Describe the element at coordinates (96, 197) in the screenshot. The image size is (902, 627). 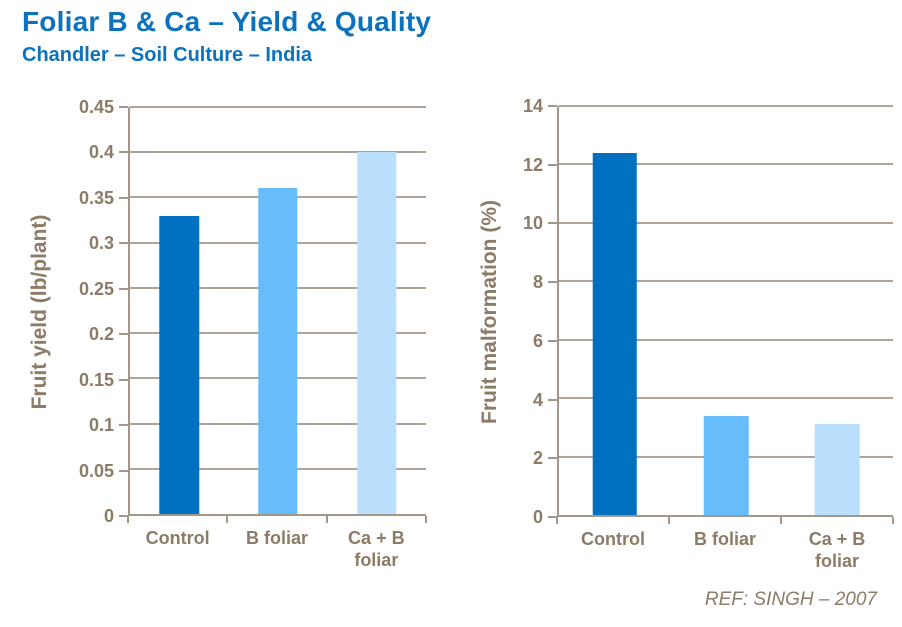
I see `y-tick-label: 0.35` at that location.